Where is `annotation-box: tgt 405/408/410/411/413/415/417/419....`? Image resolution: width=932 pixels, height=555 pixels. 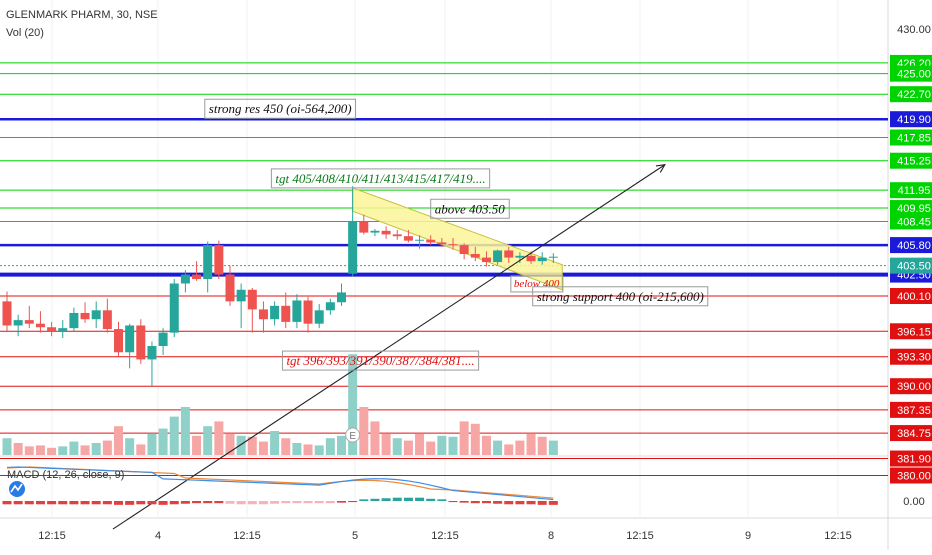
annotation-box: tgt 405/408/410/411/413/415/417/419.... is located at coordinates (380, 178).